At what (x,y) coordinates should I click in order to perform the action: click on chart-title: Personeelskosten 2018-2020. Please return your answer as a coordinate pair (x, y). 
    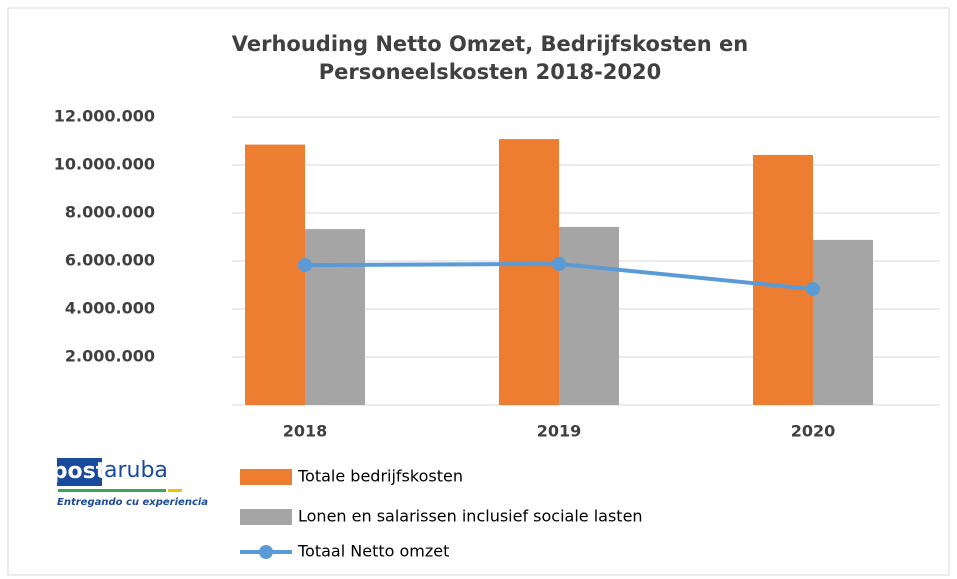
    Looking at the image, I should click on (490, 72).